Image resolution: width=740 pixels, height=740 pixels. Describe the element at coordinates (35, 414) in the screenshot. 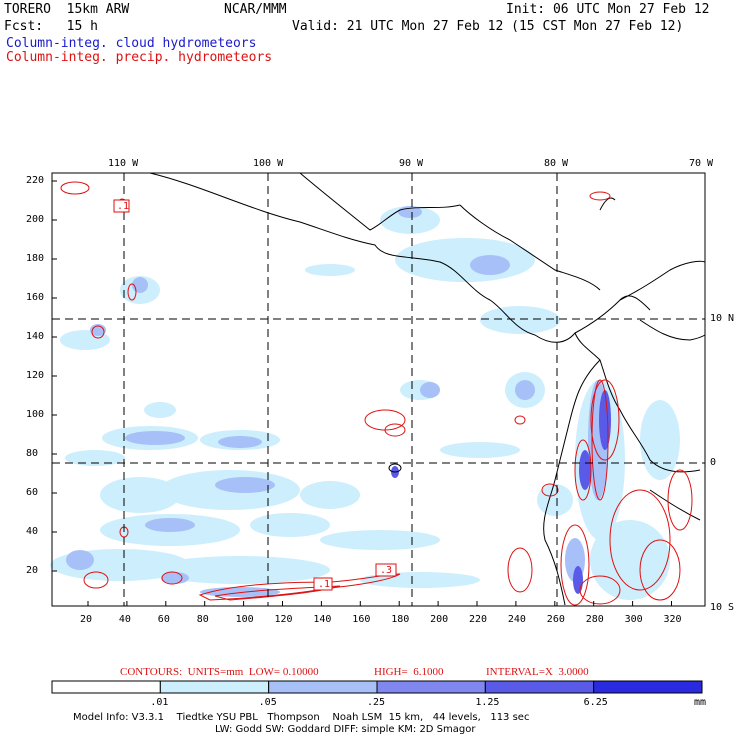

I see `y-tick-label: 100` at that location.